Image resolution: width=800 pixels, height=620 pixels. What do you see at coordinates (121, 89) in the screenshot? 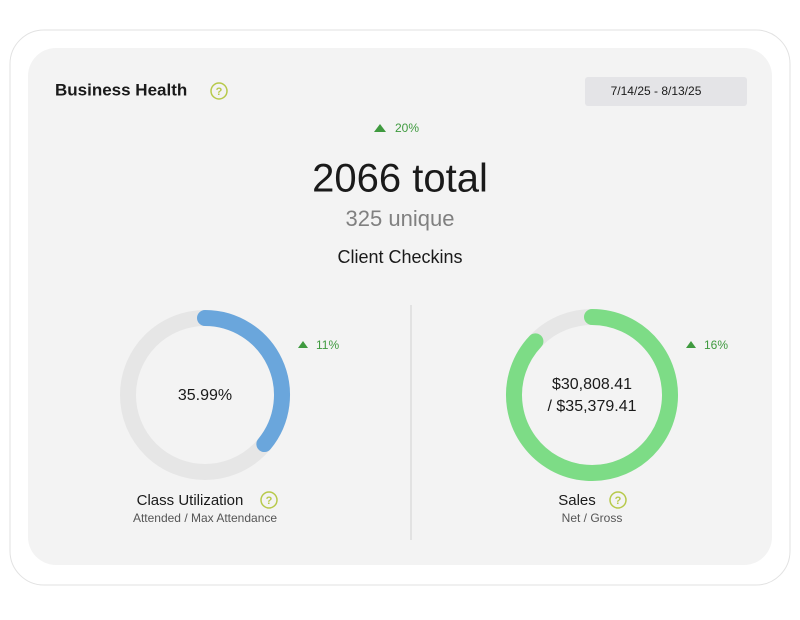
I see `card-title: Business Health` at bounding box center [121, 89].